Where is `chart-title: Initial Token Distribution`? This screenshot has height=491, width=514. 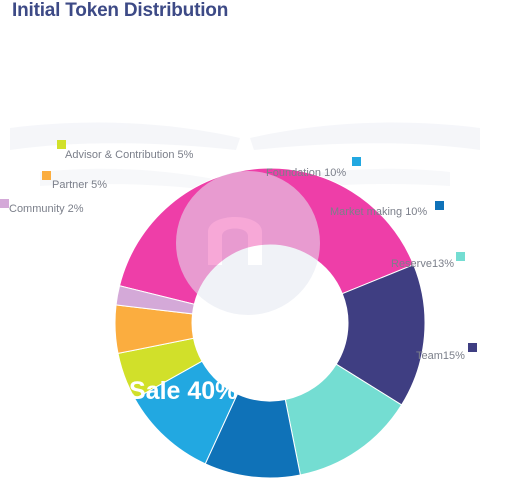
chart-title: Initial Token Distribution is located at coordinates (120, 10).